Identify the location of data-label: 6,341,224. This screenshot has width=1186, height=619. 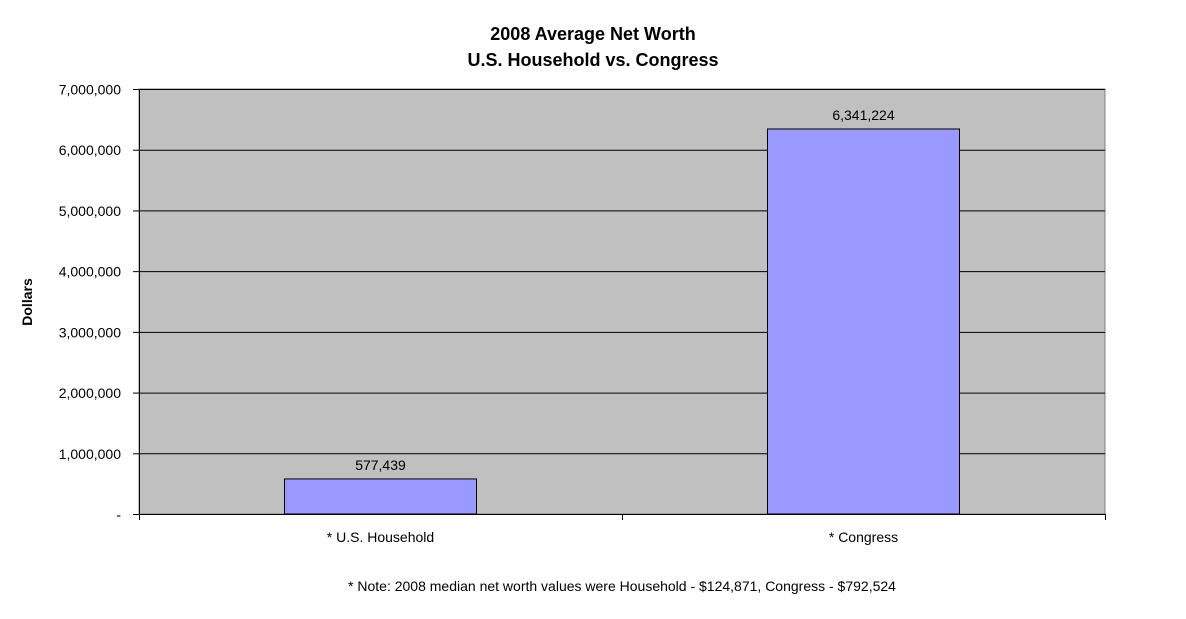
(863, 115).